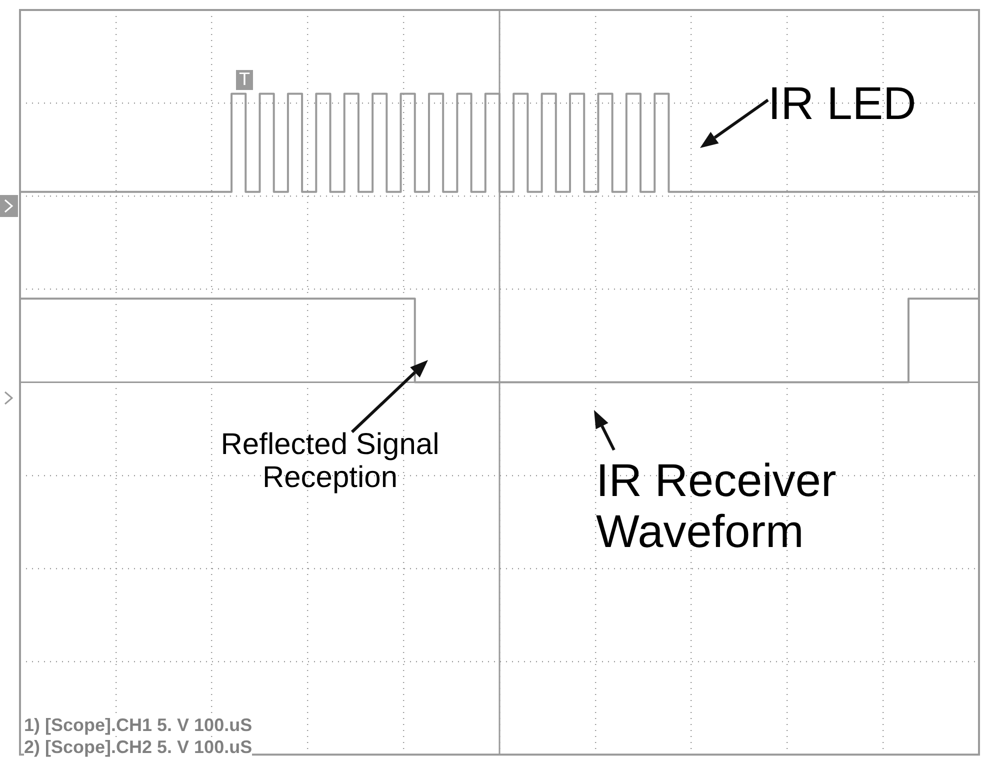 This screenshot has height=780, width=982. I want to click on text: IR Receiver Waveform, so click(717, 505).